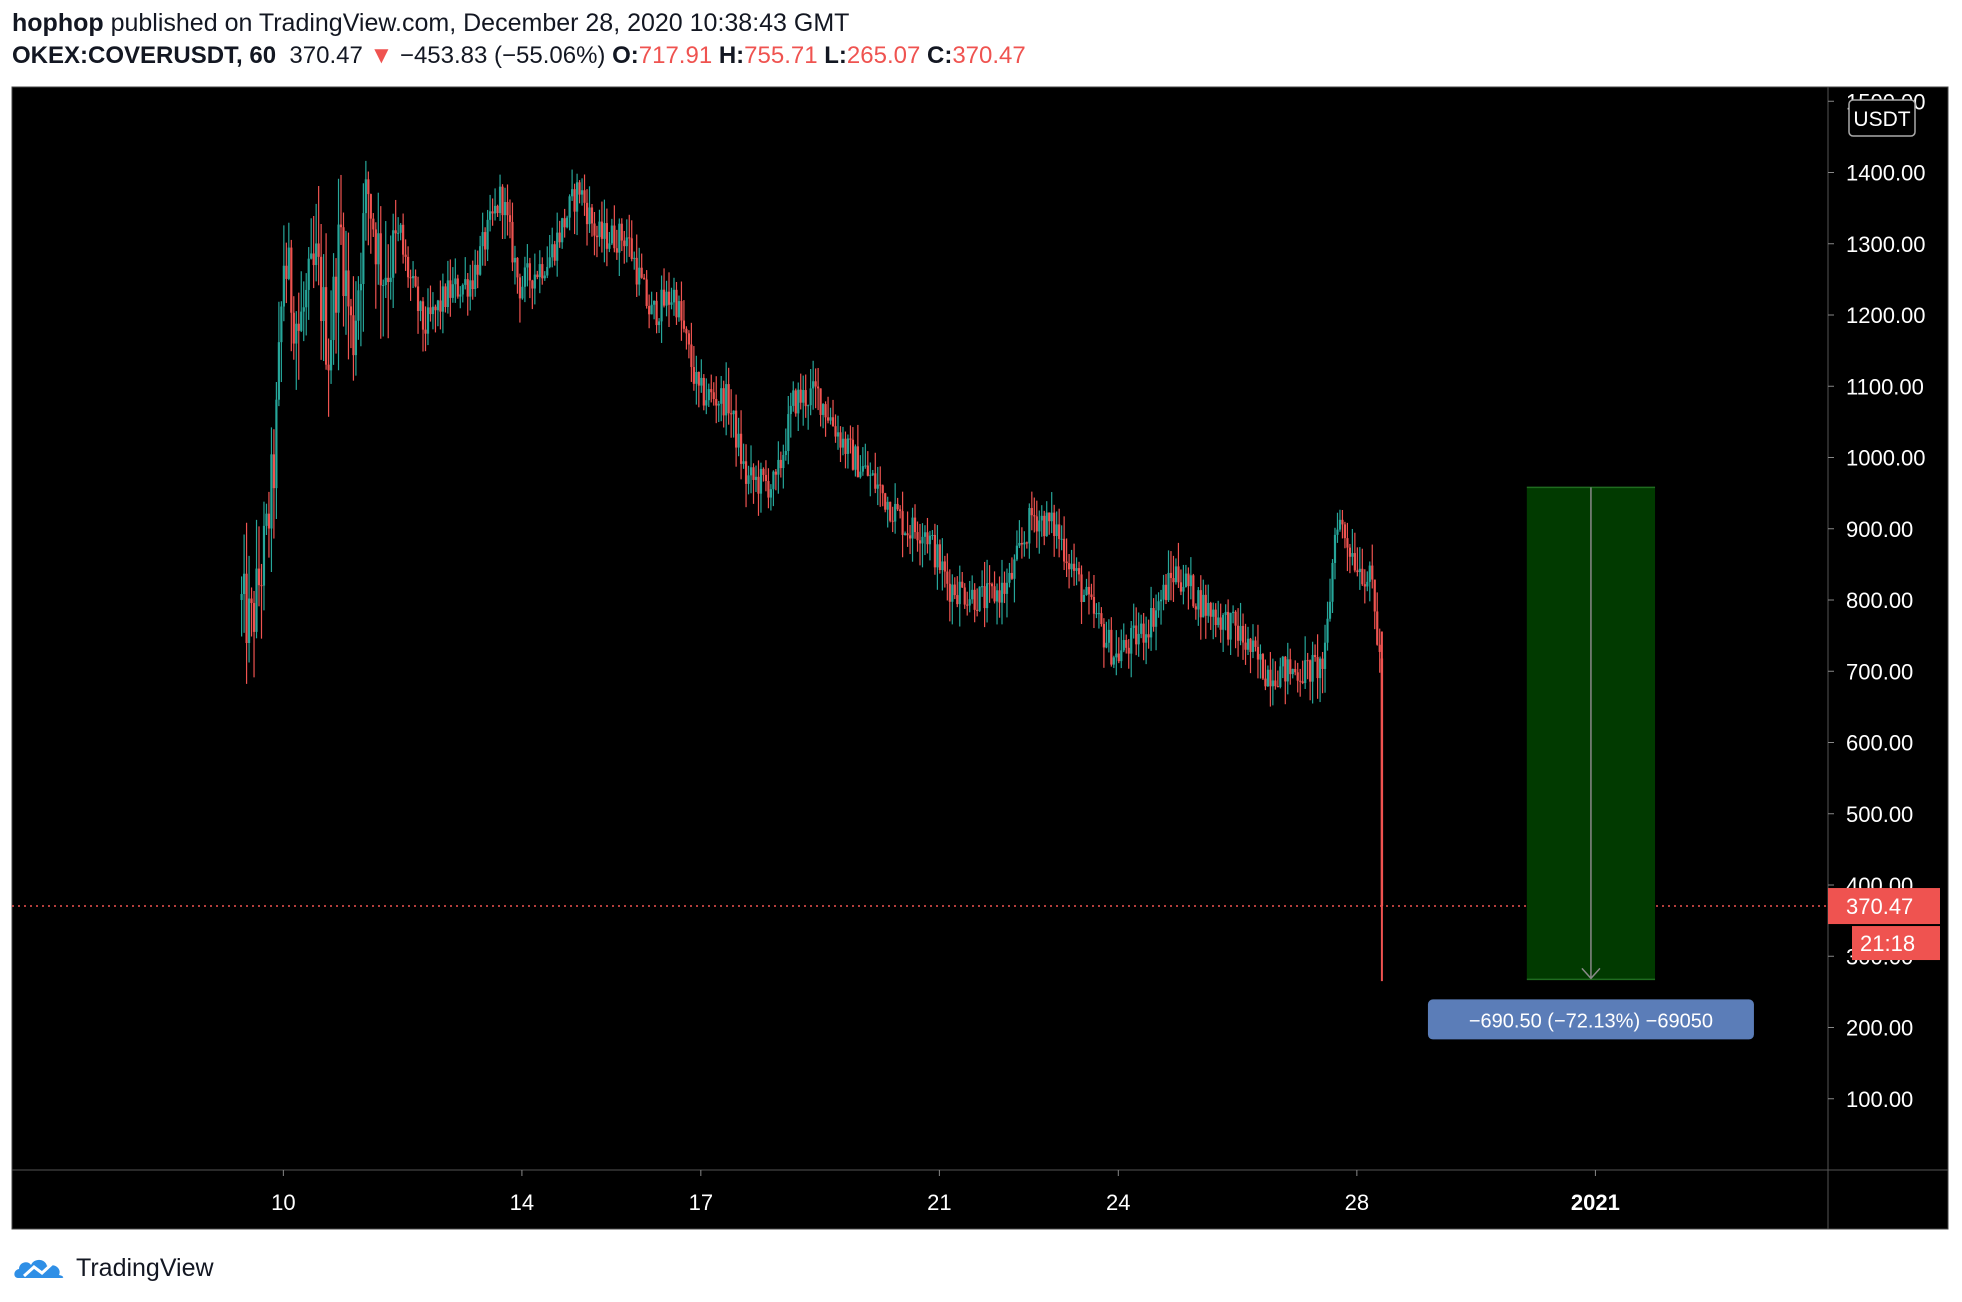  What do you see at coordinates (144, 55) in the screenshot?
I see `symbol-label: OKEX:COVERUSDT, 60` at bounding box center [144, 55].